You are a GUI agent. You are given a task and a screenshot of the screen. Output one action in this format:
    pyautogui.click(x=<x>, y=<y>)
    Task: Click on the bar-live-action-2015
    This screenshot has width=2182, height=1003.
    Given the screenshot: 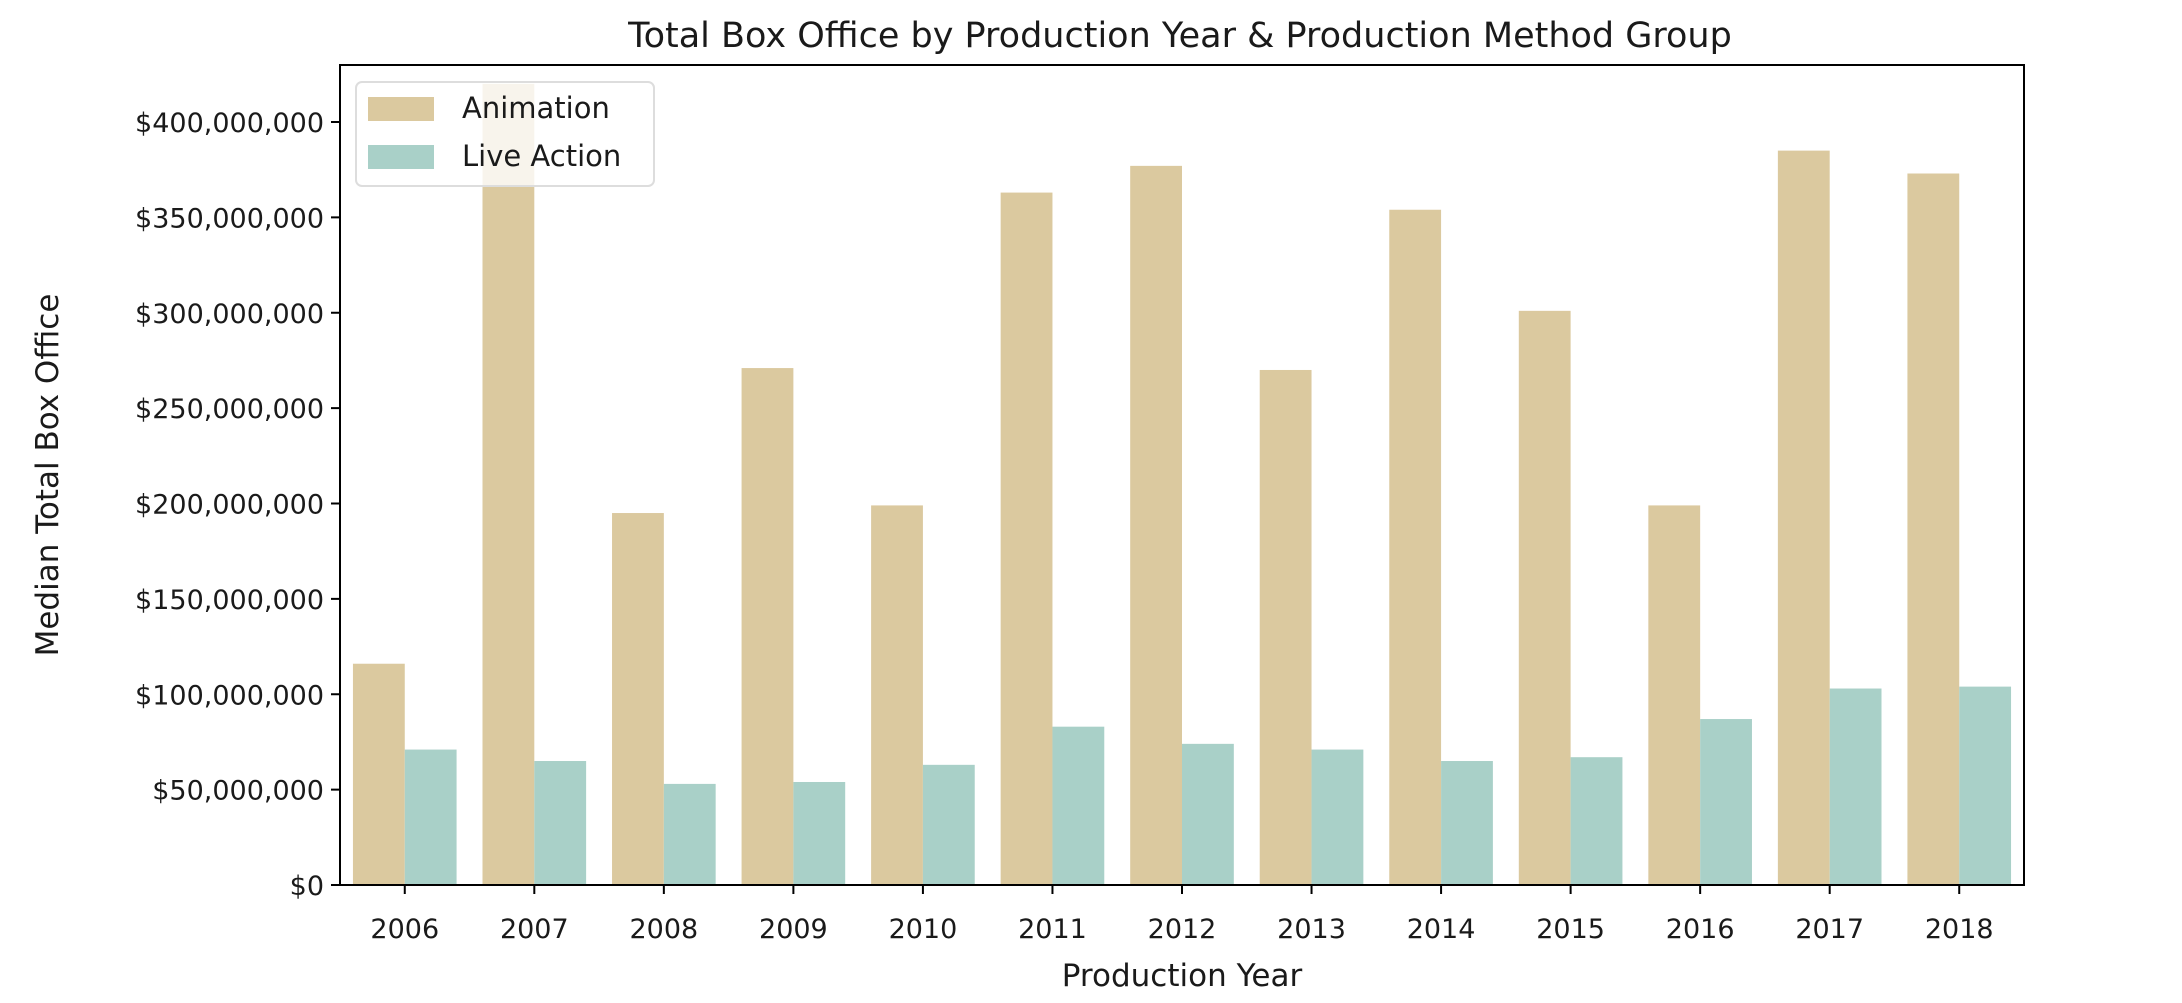 What is the action you would take?
    pyautogui.click(x=1596, y=821)
    